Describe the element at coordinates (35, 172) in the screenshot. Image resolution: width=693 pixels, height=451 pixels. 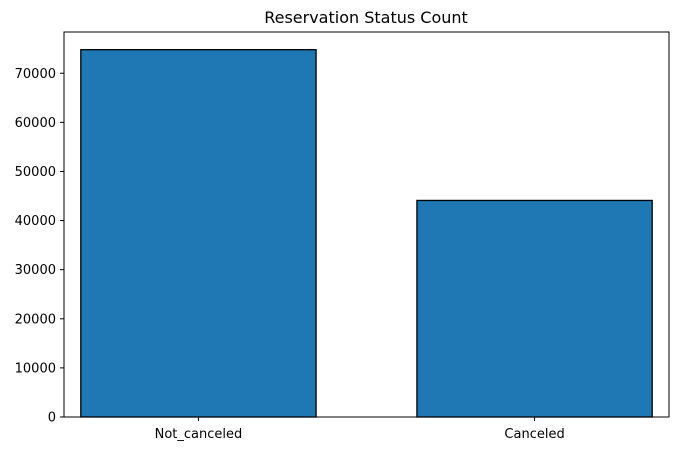
I see `y-tick-label: 50000` at that location.